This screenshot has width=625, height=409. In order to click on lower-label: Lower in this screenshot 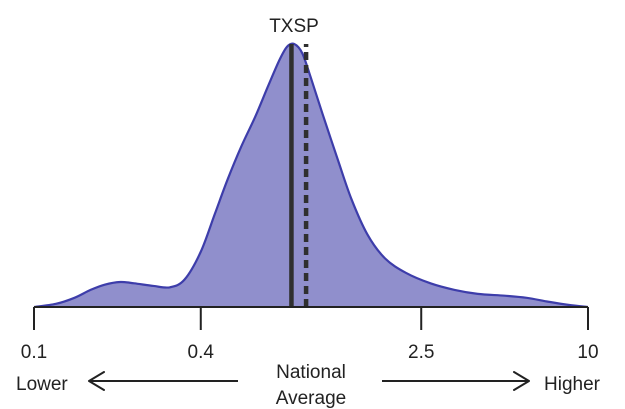, I will do `click(42, 384)`.